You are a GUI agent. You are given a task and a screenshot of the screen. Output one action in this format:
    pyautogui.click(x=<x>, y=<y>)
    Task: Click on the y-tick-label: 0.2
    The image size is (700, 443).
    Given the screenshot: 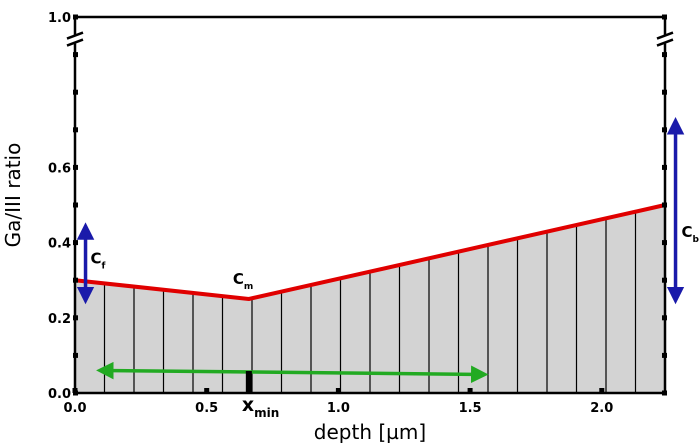 What is the action you would take?
    pyautogui.click(x=59, y=319)
    